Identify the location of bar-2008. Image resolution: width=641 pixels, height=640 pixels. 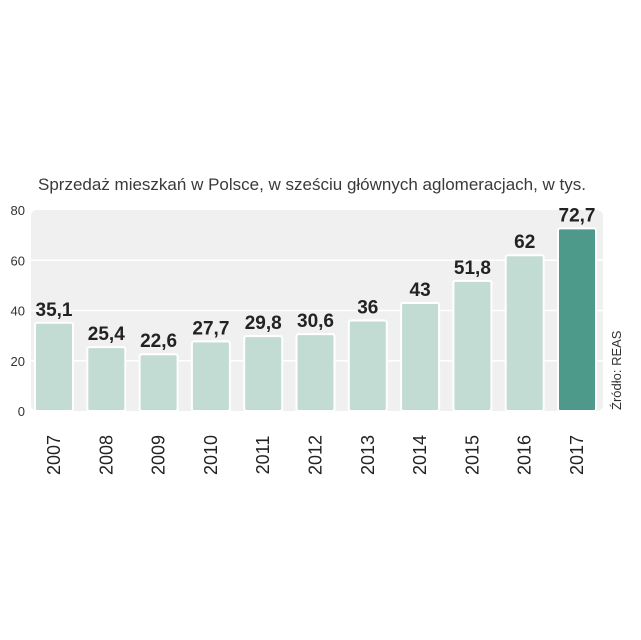
(106, 379).